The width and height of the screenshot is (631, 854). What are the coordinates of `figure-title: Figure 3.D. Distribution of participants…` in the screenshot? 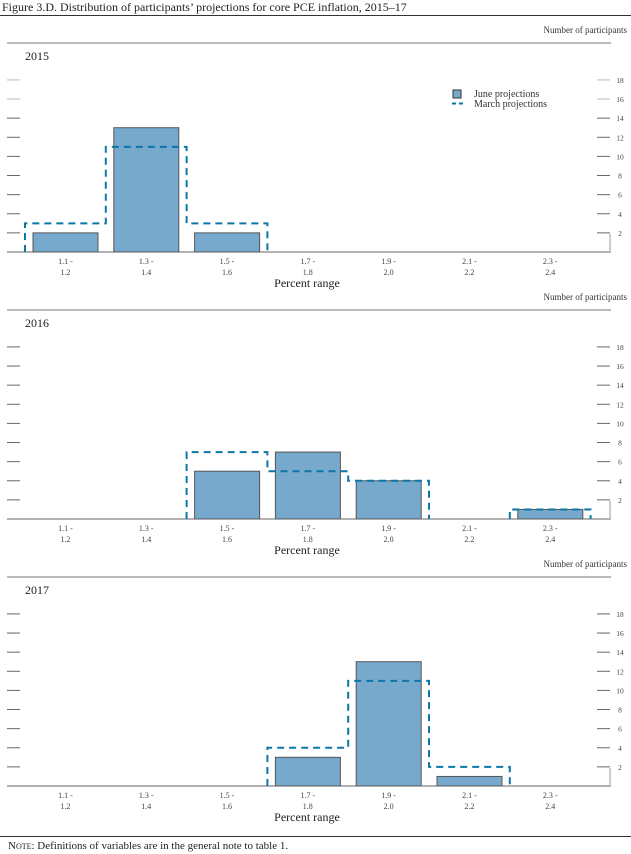 It's located at (204, 7).